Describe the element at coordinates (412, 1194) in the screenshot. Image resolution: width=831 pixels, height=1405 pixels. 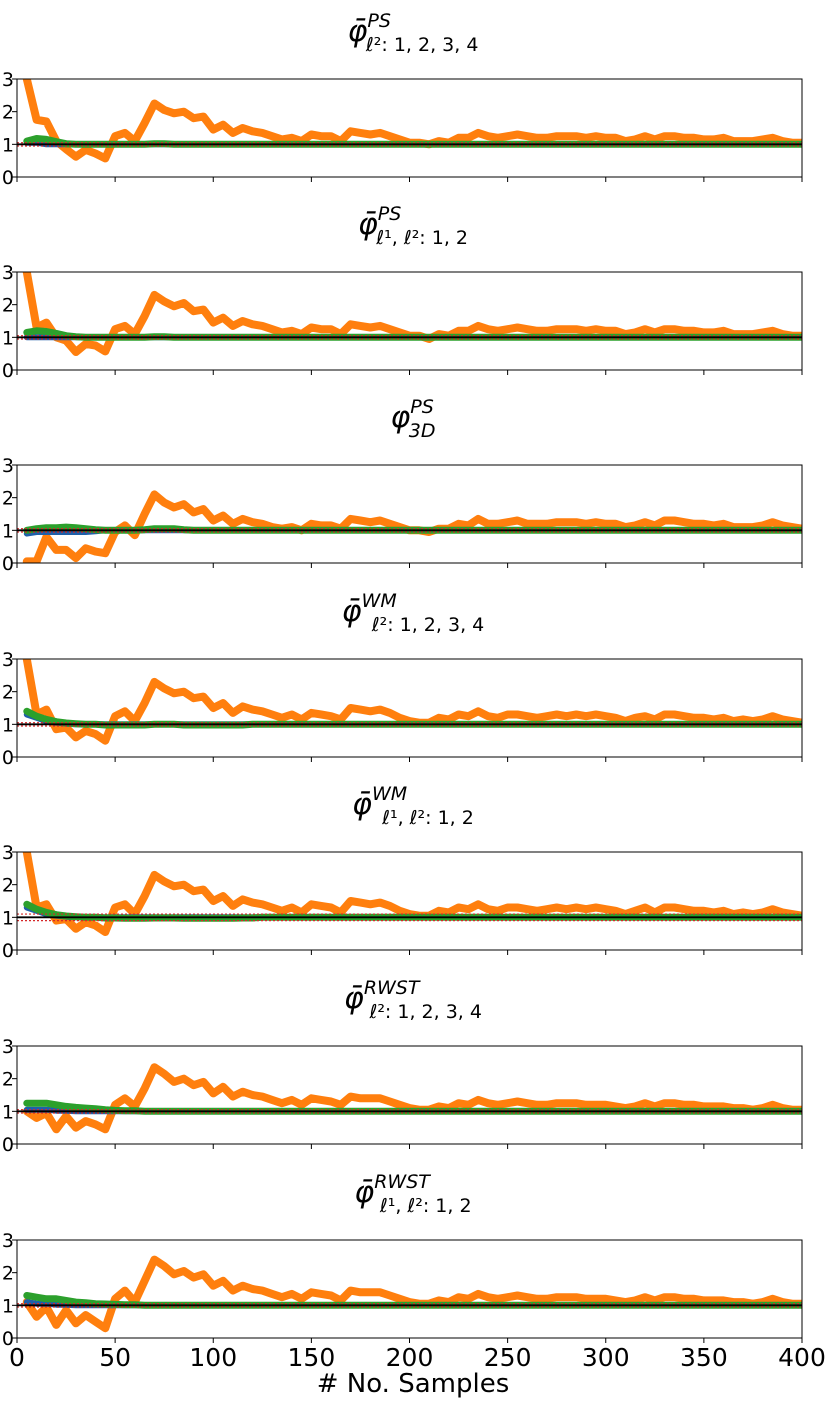
I see `subplot-title: φ̄RWST ℓ¹, ℓ²: 1, 2` at that location.